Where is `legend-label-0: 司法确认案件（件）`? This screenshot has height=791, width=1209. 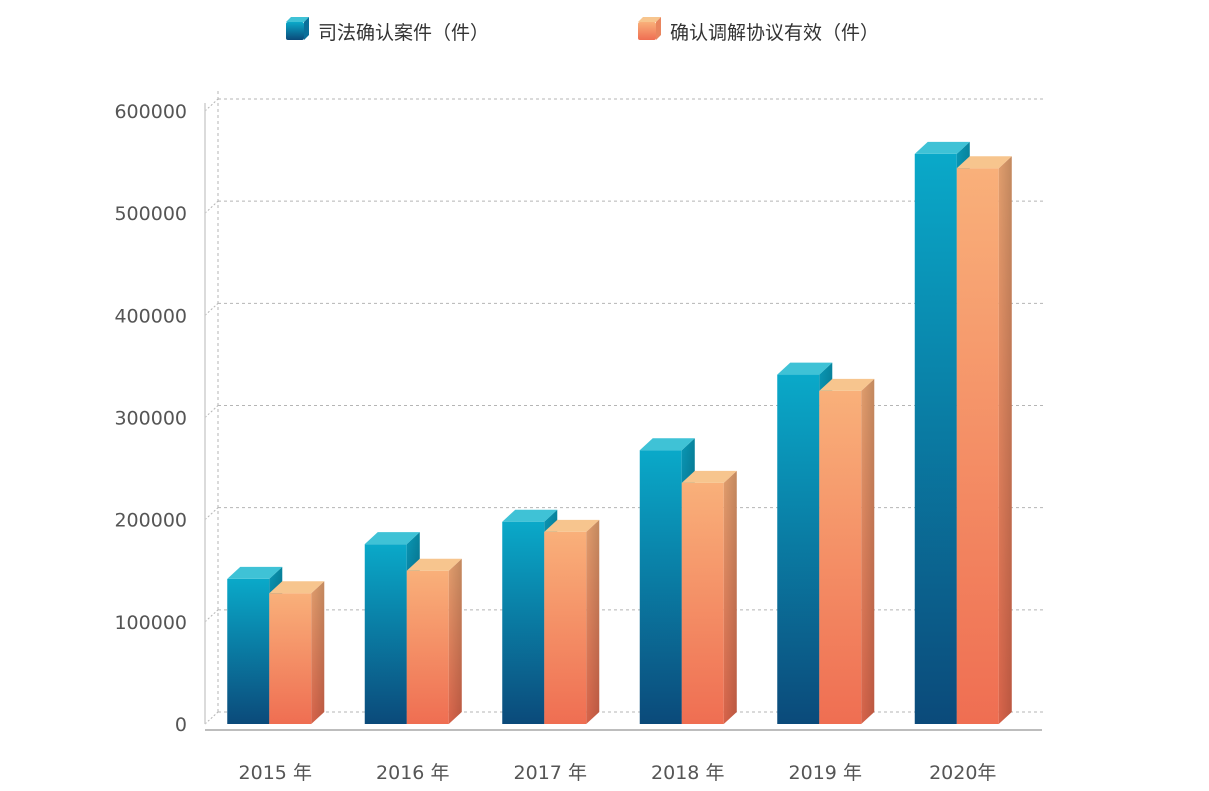 legend-label-0: 司法确认案件（件） is located at coordinates (403, 33).